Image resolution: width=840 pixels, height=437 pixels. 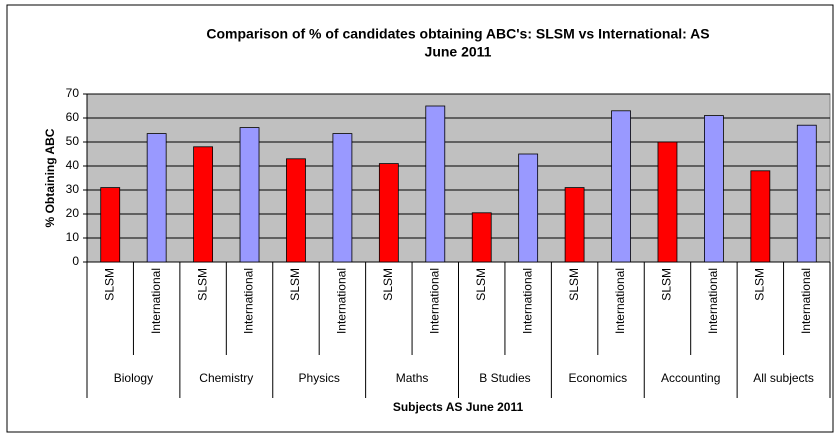 What do you see at coordinates (783, 378) in the screenshot?
I see `x-group-label: All subjects` at bounding box center [783, 378].